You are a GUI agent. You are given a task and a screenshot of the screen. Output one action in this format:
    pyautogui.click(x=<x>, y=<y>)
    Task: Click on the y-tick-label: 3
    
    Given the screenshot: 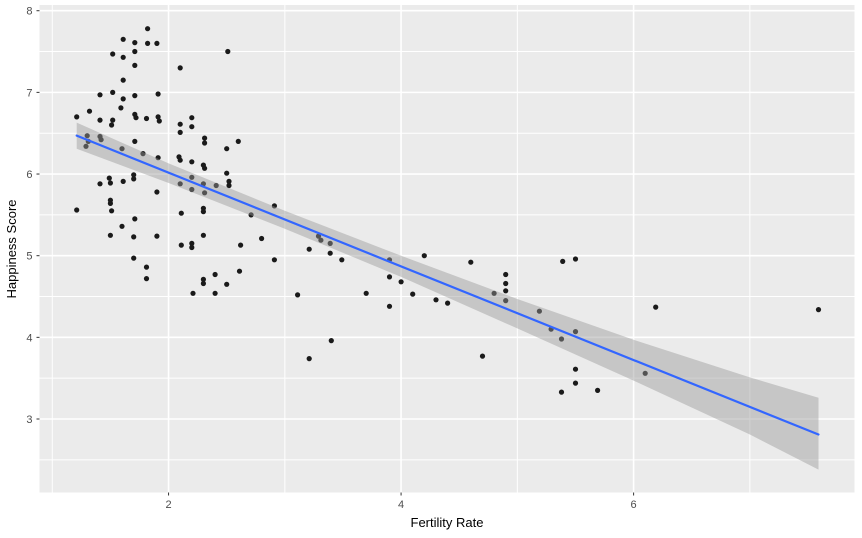 What is the action you would take?
    pyautogui.click(x=29, y=420)
    